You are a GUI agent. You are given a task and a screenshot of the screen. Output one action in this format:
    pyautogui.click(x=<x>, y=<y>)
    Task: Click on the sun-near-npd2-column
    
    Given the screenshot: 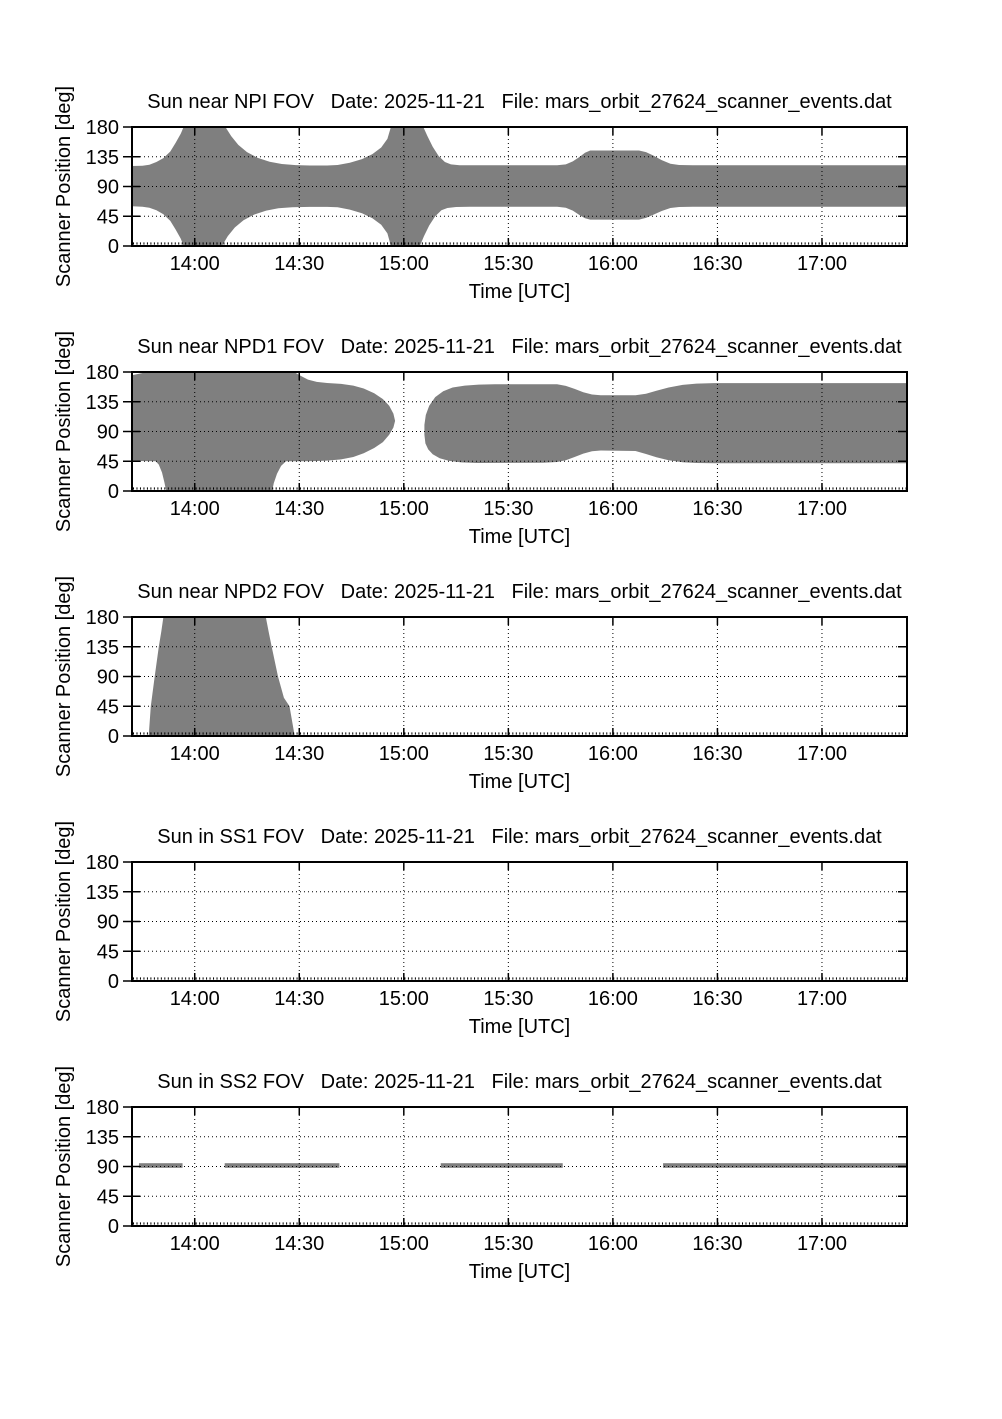 What is the action you would take?
    pyautogui.click(x=221, y=676)
    